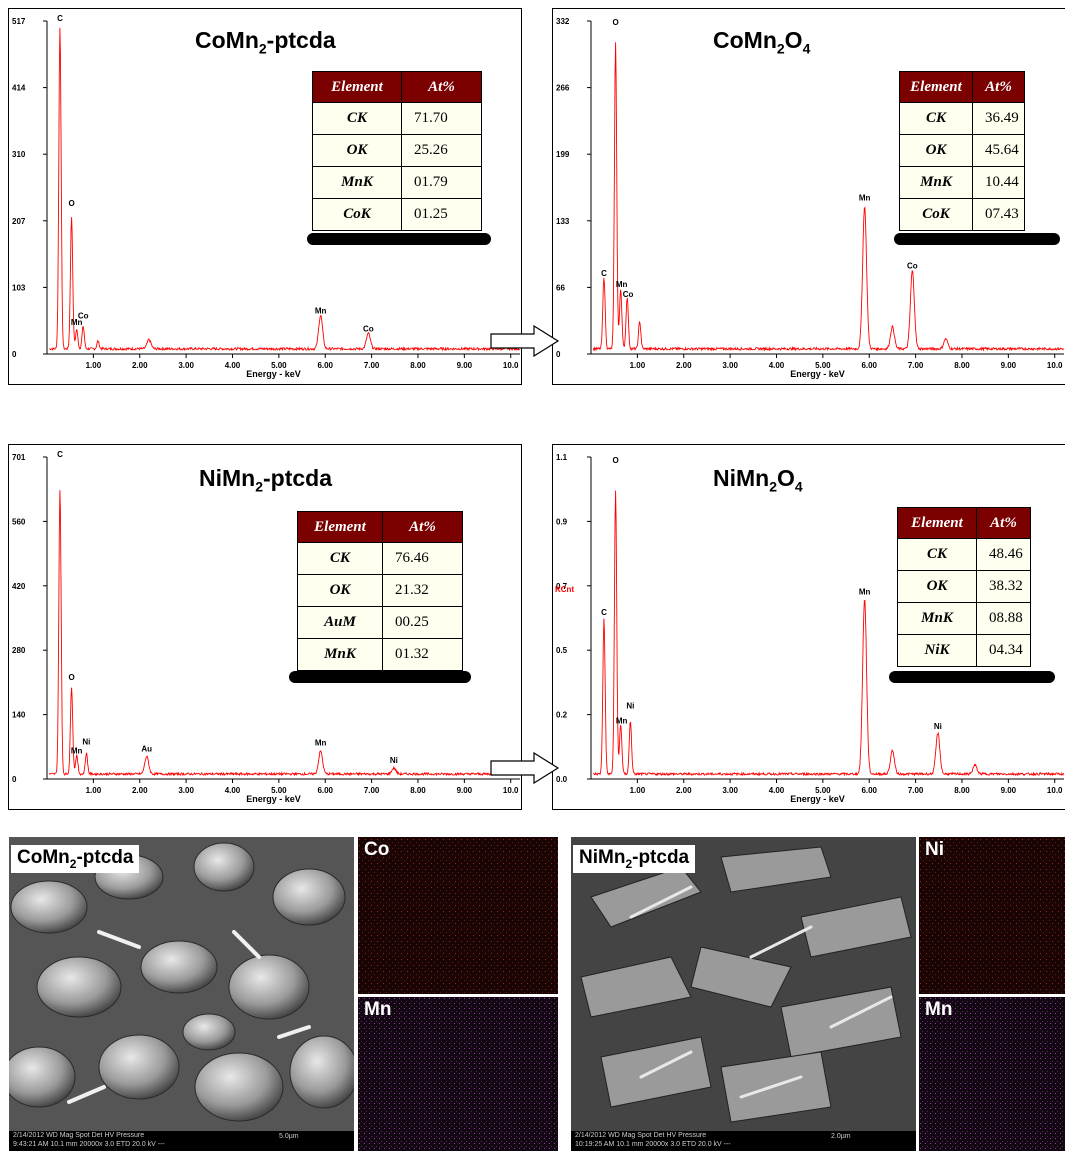 The height and width of the screenshot is (1151, 1065). I want to click on y-tick-label: 207, so click(19, 221).